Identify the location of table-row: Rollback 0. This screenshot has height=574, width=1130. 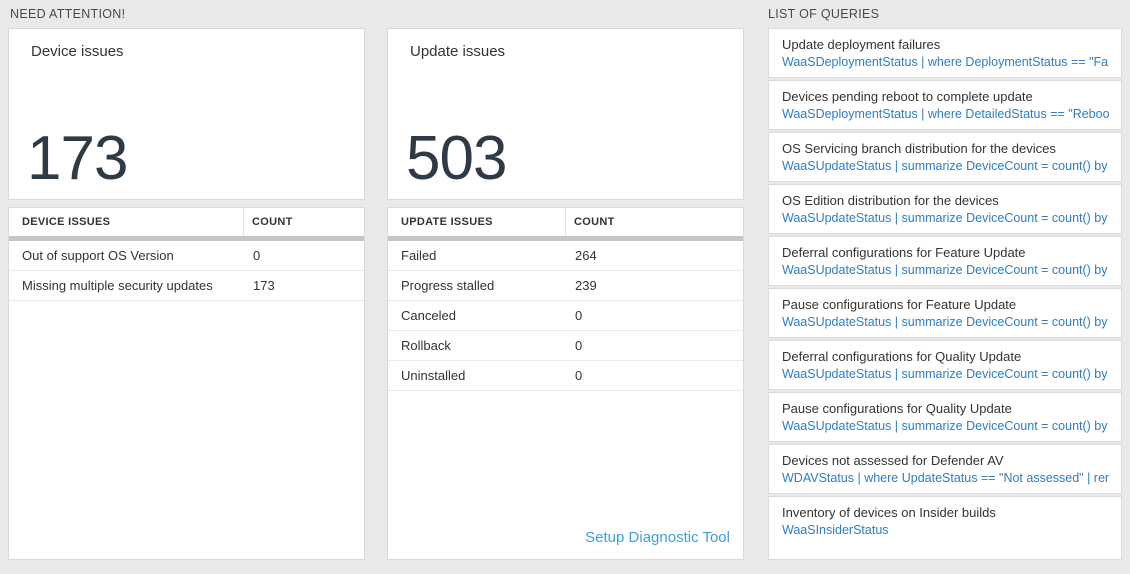
(565, 346).